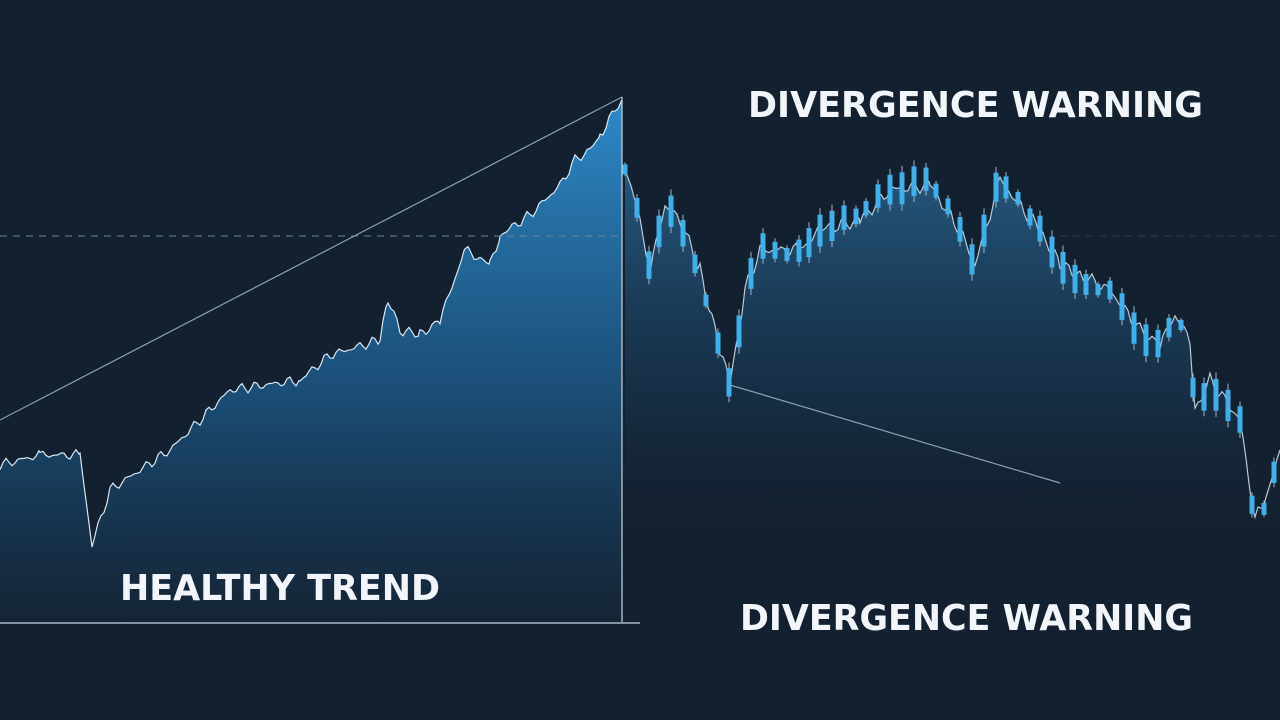  Describe the element at coordinates (975, 105) in the screenshot. I see `top-right-label: DIVERGENCE WARNING` at that location.